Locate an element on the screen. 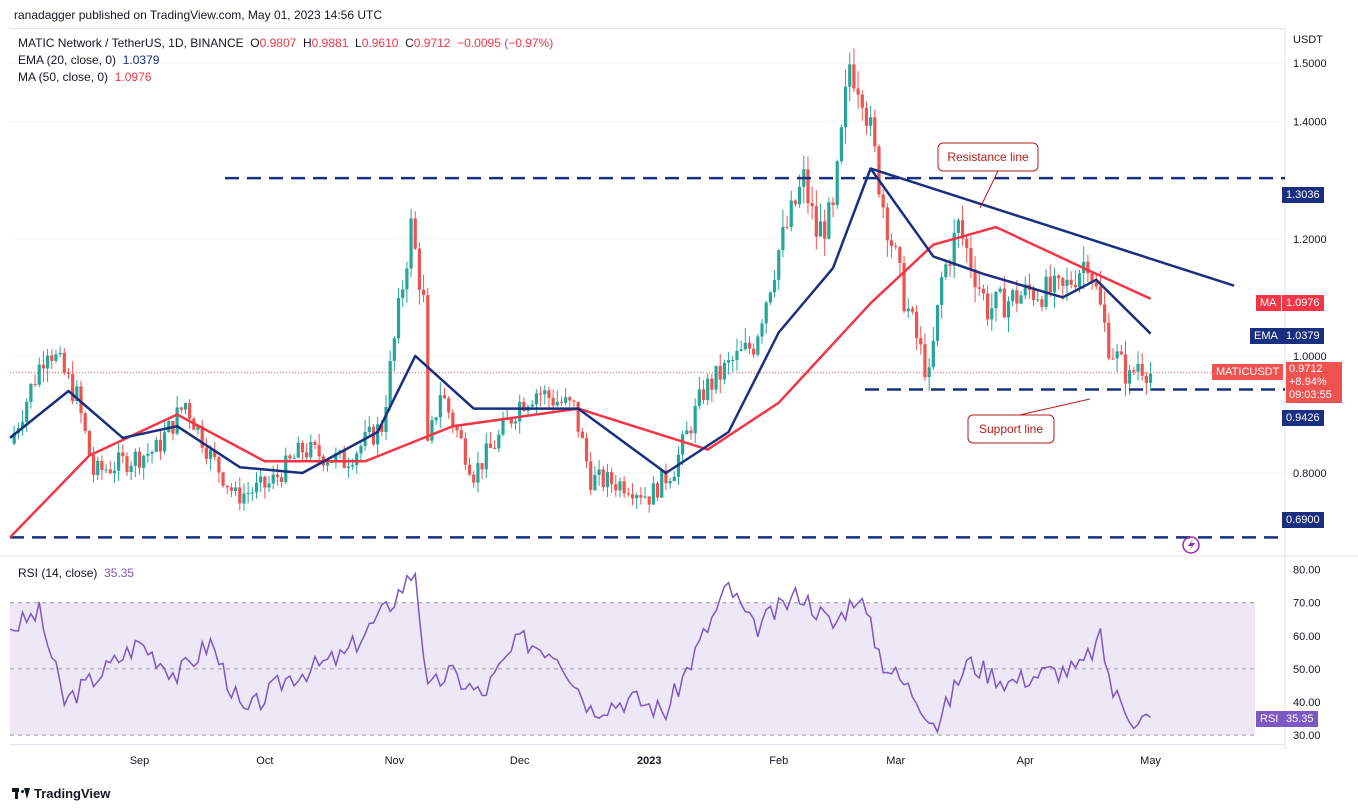  legend-ma-row: MA (50, close, 0) 1.0976 is located at coordinates (84, 77).